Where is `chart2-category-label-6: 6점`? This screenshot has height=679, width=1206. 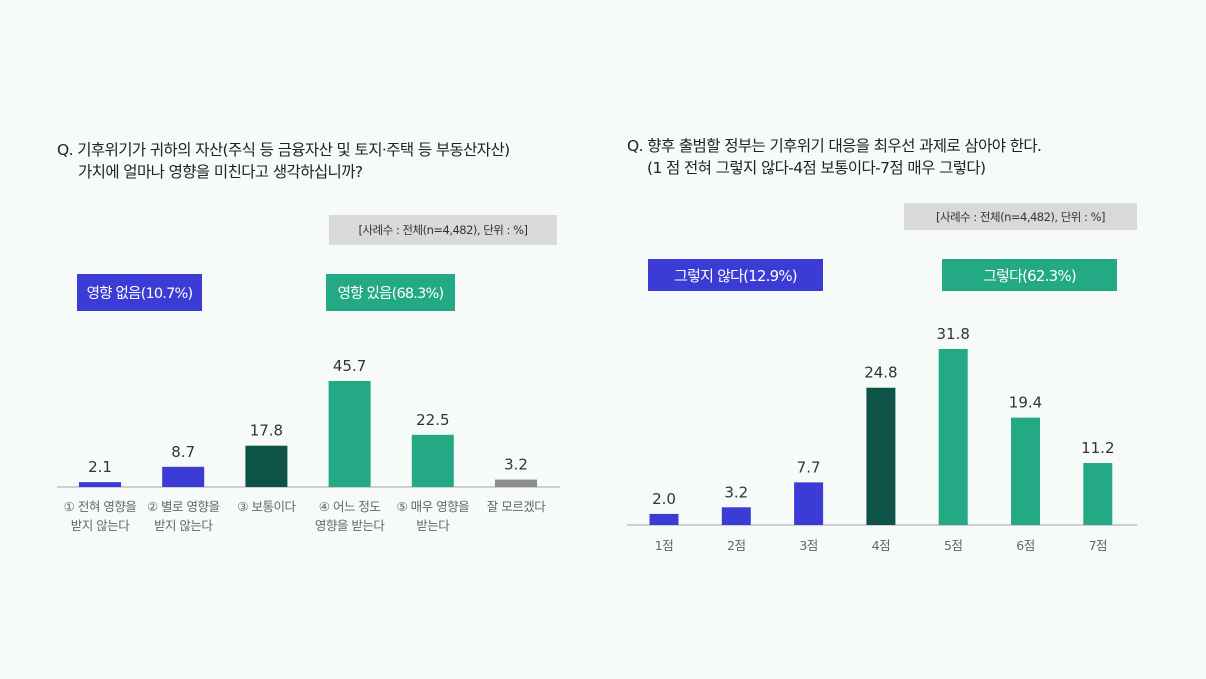 chart2-category-label-6: 6점 is located at coordinates (1025, 545).